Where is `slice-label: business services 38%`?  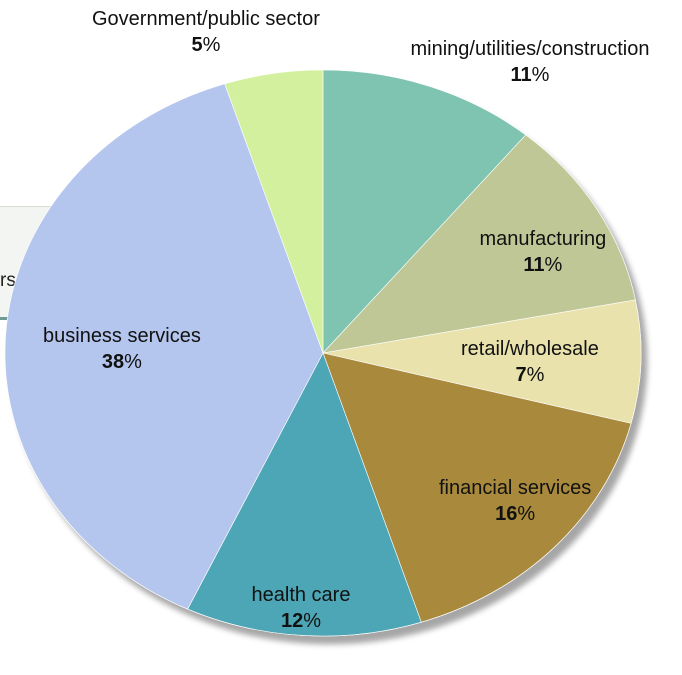
slice-label: business services 38% is located at coordinates (122, 349).